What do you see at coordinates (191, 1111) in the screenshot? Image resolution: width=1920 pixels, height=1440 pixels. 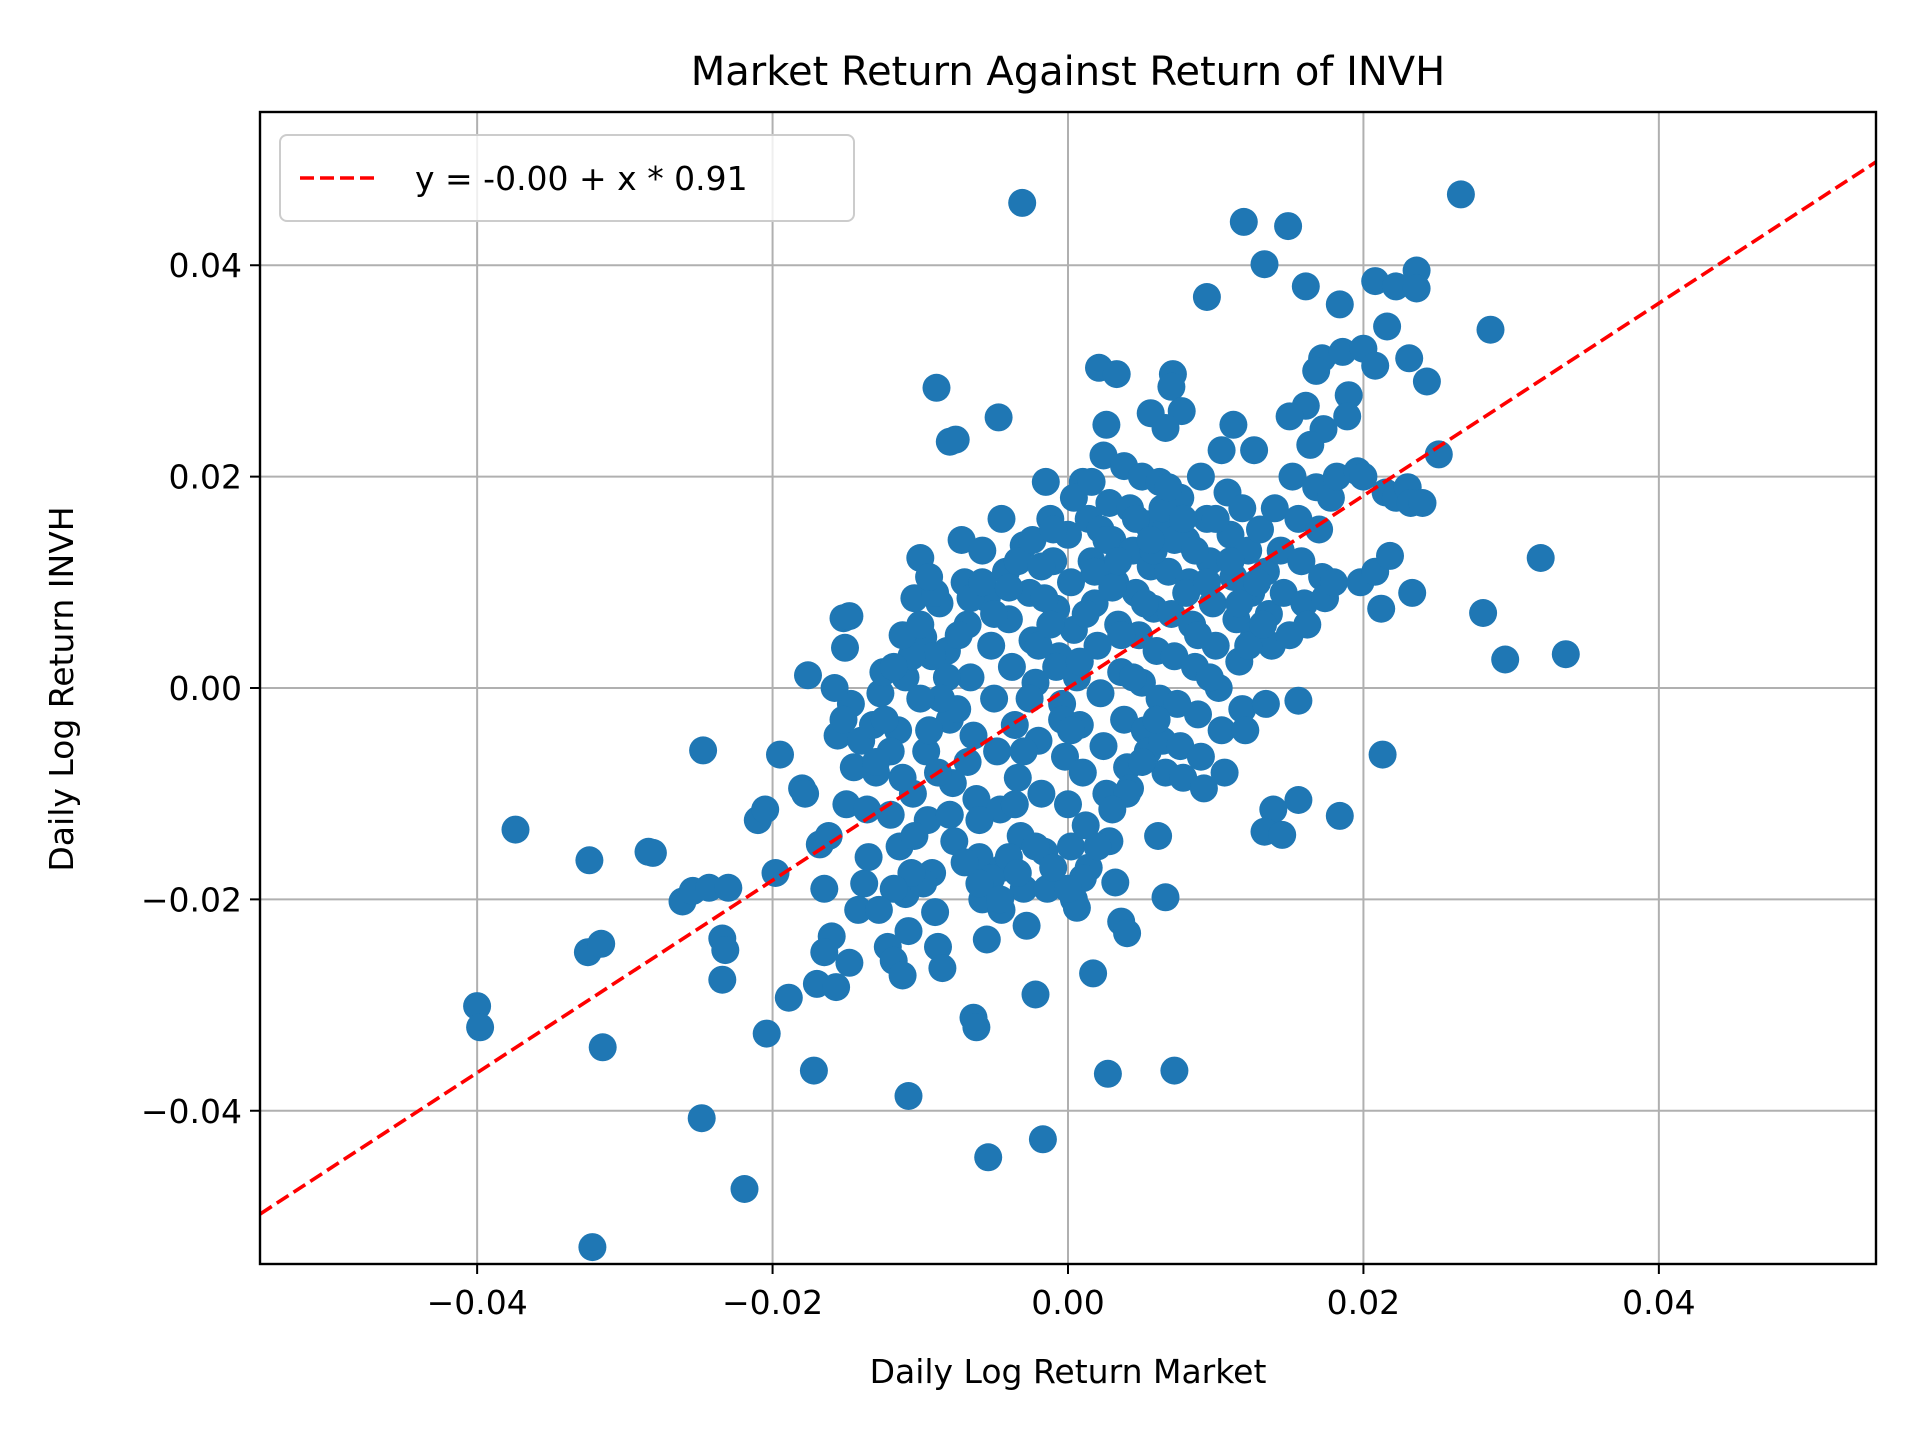 I see `y-tick-label: −0.04` at bounding box center [191, 1111].